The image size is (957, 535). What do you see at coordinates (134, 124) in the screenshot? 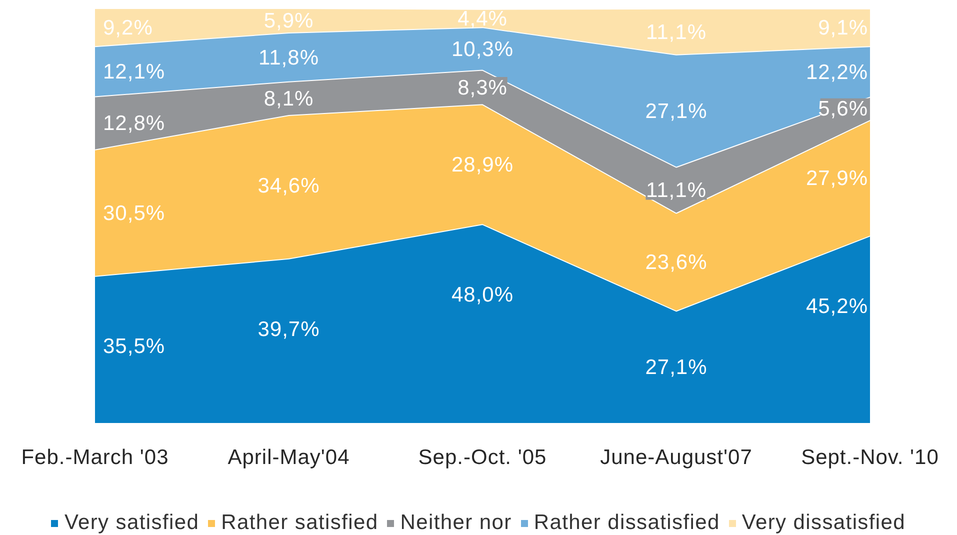
I see `data-label: 12,8%` at bounding box center [134, 124].